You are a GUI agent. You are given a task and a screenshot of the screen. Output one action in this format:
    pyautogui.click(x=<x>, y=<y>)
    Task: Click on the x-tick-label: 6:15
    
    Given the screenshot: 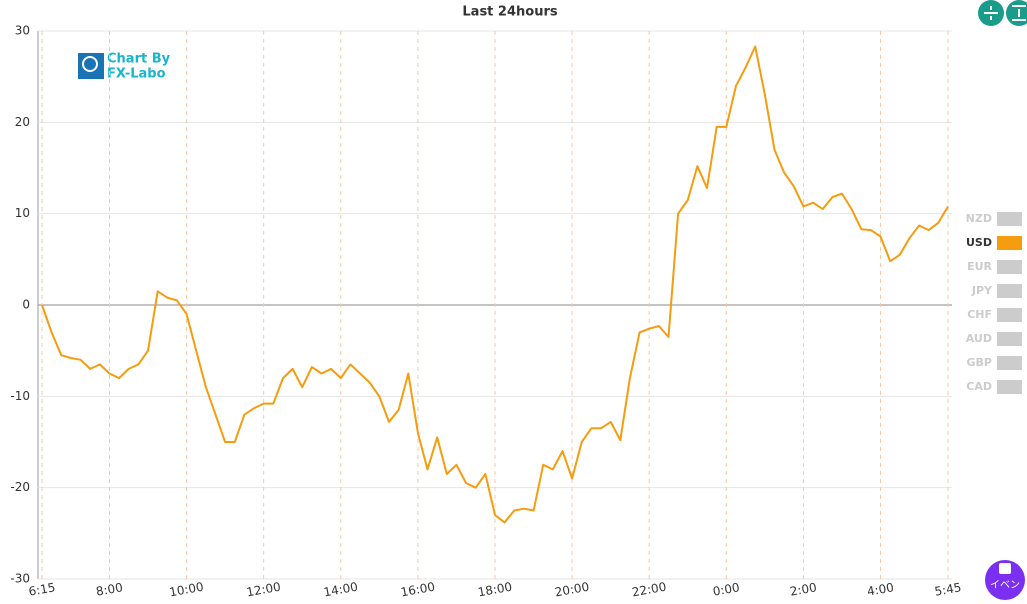 What is the action you would take?
    pyautogui.click(x=41, y=589)
    